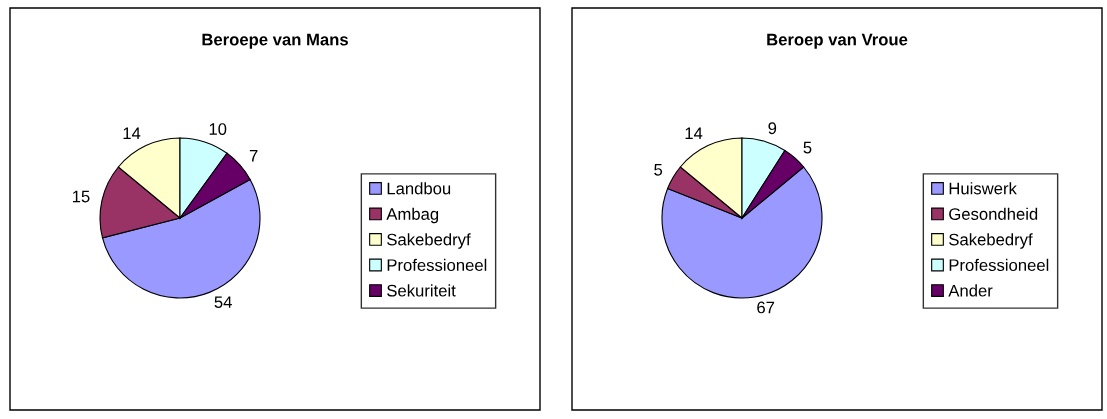  What do you see at coordinates (837, 41) in the screenshot?
I see `chart-title: Beroep van Vroue` at bounding box center [837, 41].